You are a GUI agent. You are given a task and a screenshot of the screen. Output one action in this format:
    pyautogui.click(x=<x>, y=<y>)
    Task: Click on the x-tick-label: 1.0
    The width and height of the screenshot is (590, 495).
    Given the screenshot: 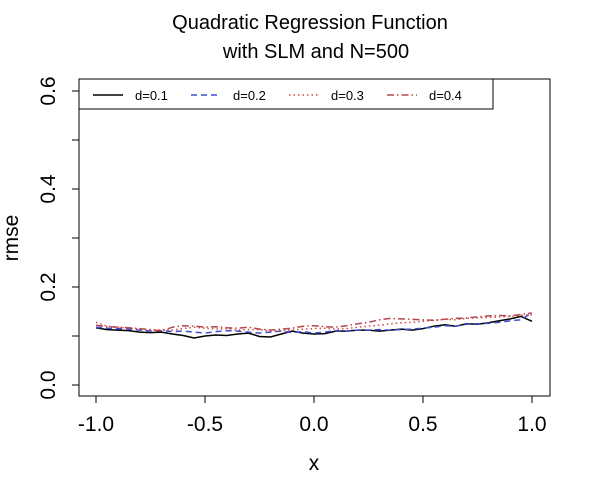 What is the action you would take?
    pyautogui.click(x=531, y=424)
    